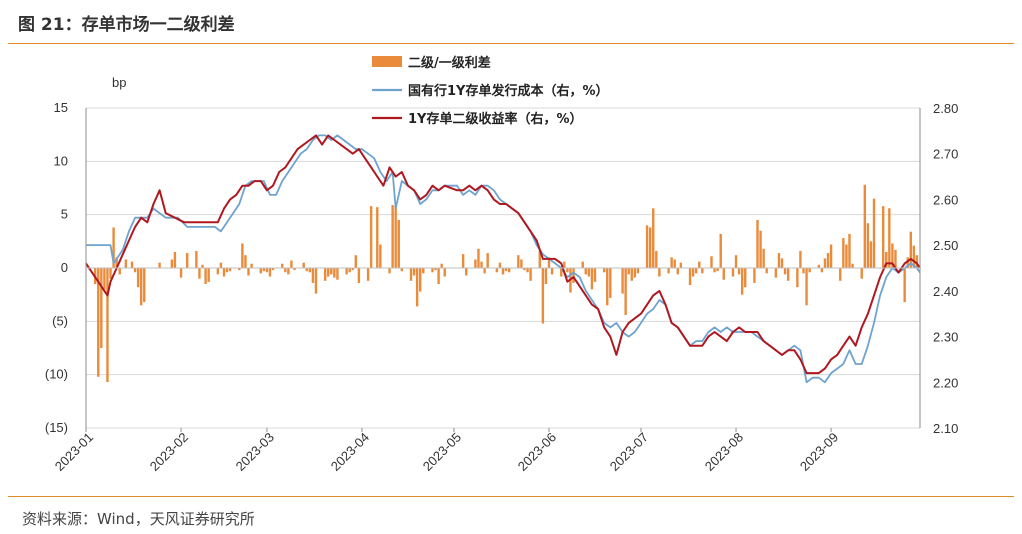 This screenshot has height=534, width=1022. I want to click on x-tick-label: 2023-09, so click(819, 452).